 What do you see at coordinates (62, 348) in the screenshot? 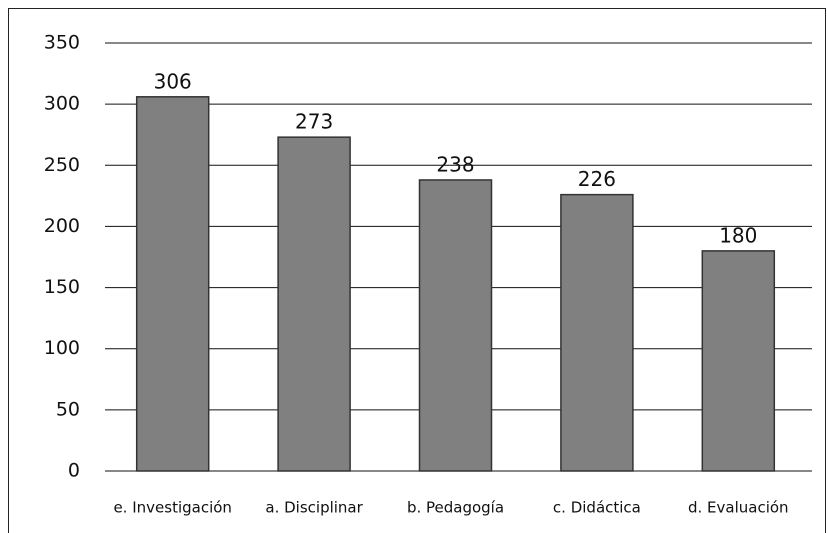
I see `y-tick-label: 100` at bounding box center [62, 348].